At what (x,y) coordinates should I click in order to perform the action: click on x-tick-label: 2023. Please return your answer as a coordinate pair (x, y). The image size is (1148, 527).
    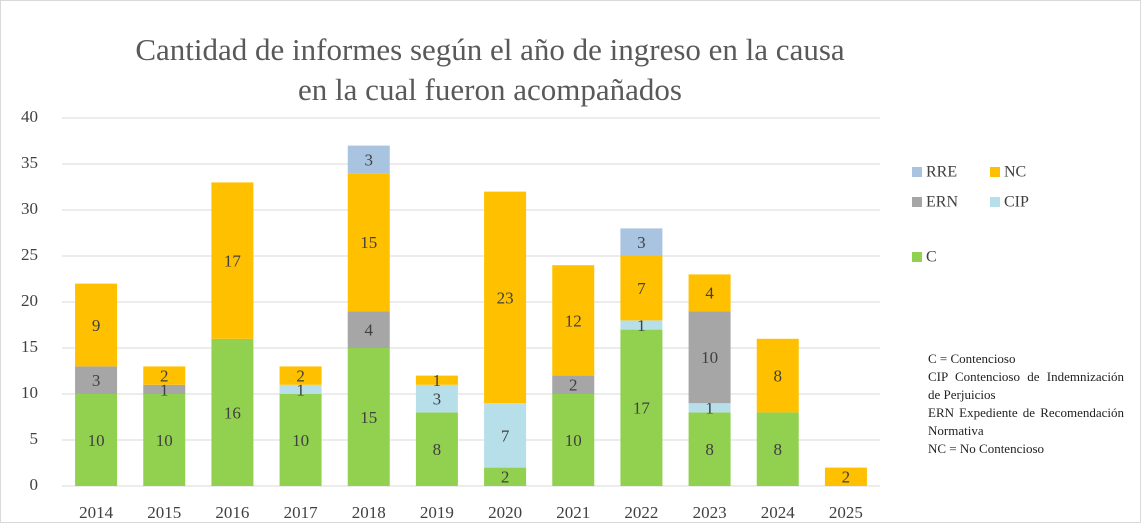
    Looking at the image, I should click on (710, 512).